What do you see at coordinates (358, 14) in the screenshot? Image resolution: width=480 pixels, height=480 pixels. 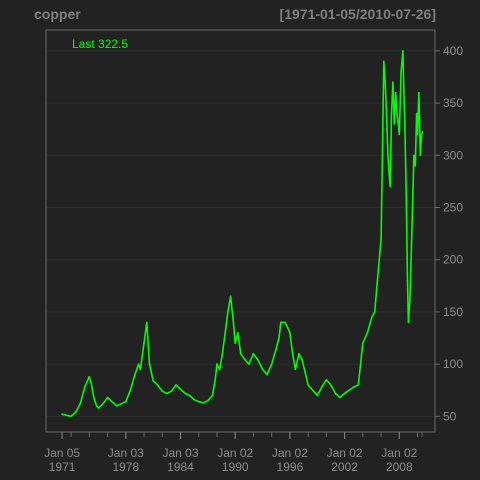 I see `date-range-label: [1971-01-05/2010-07-26]` at bounding box center [358, 14].